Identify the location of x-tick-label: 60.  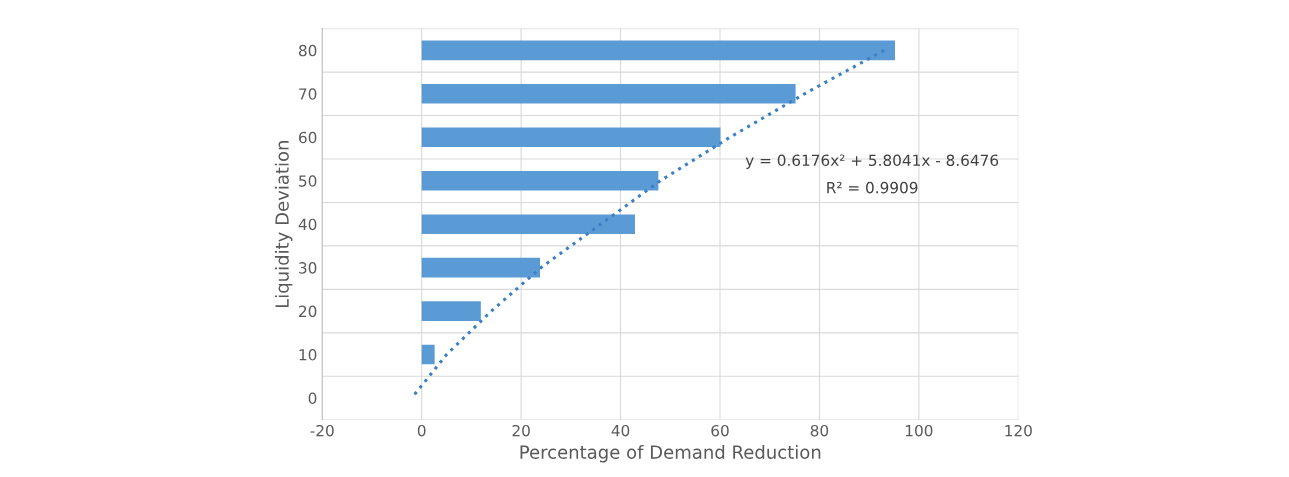
(720, 430).